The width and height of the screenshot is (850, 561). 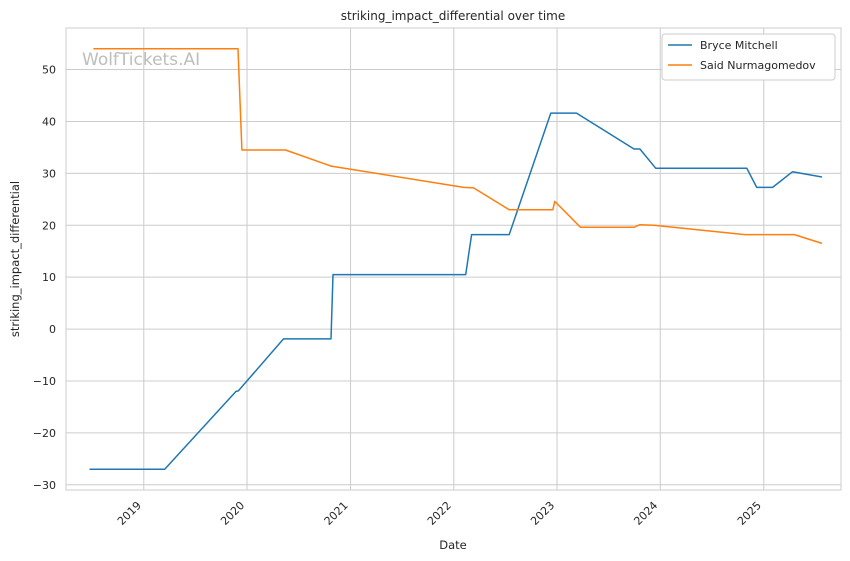 What do you see at coordinates (49, 173) in the screenshot?
I see `y-tick-label: 30` at bounding box center [49, 173].